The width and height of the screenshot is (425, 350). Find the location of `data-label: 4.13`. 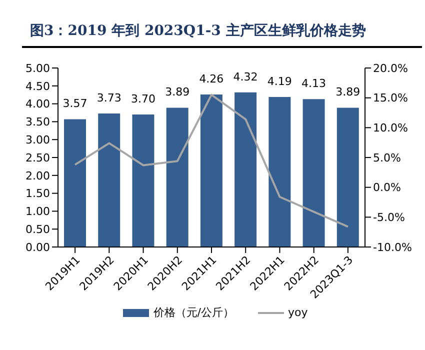

data-label: 4.13 is located at coordinates (314, 83).